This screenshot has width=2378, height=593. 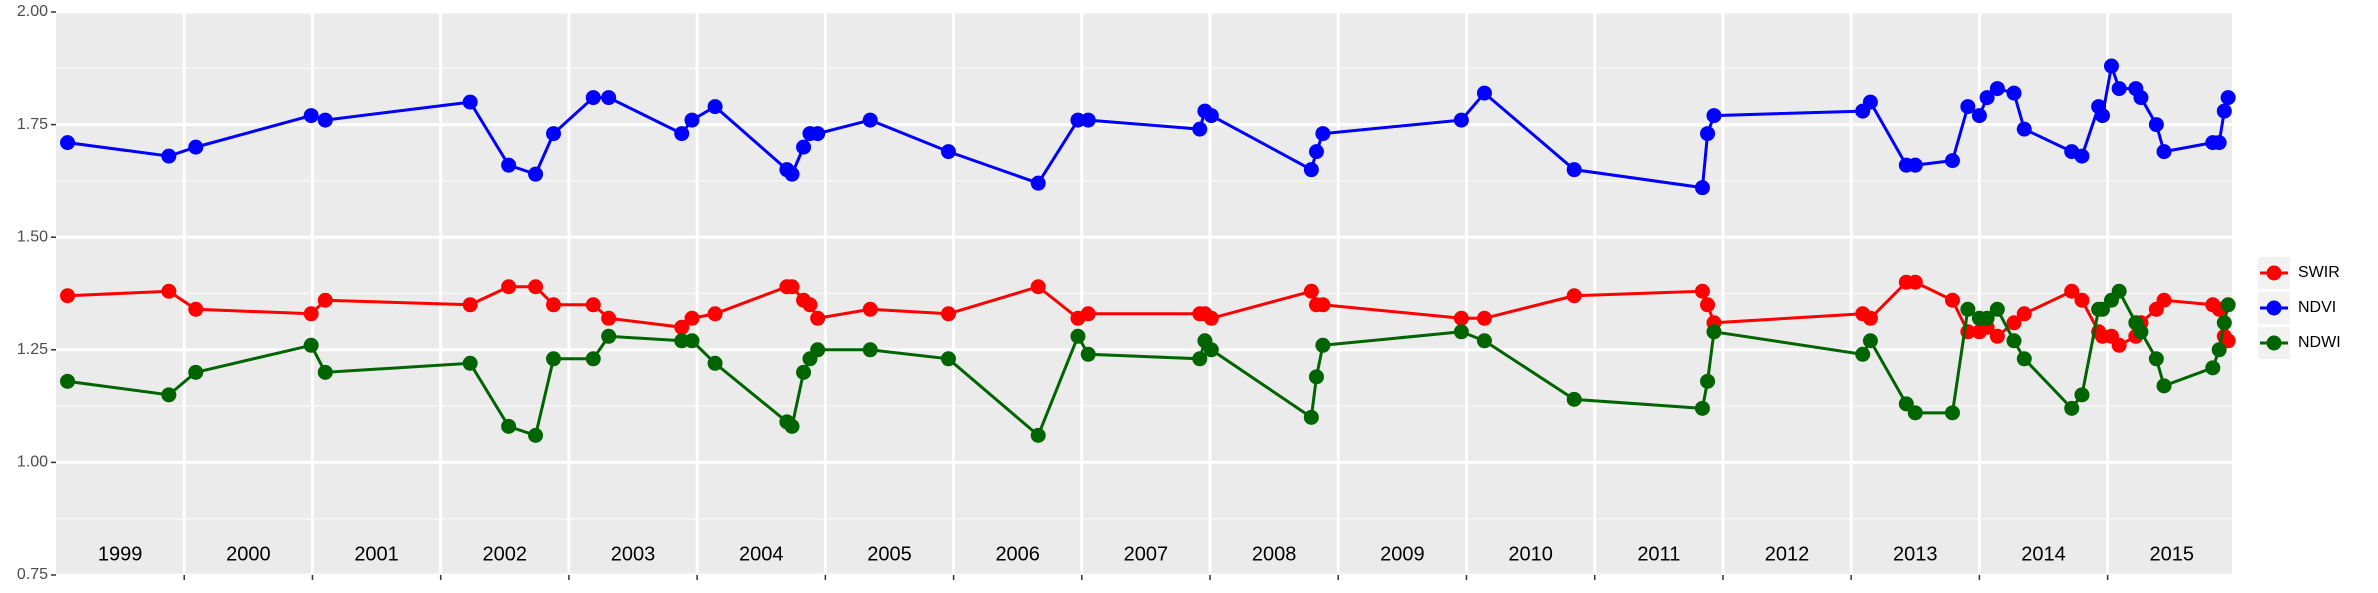 I want to click on y-tick-label: 1.75, so click(x=32, y=124).